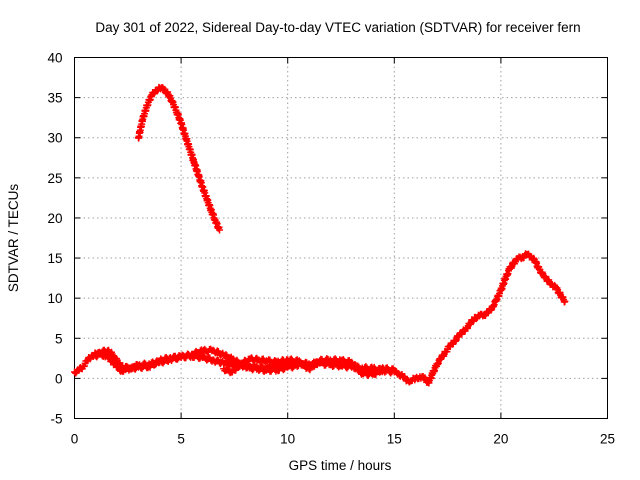  What do you see at coordinates (54, 298) in the screenshot?
I see `y-tick-label: 10` at bounding box center [54, 298].